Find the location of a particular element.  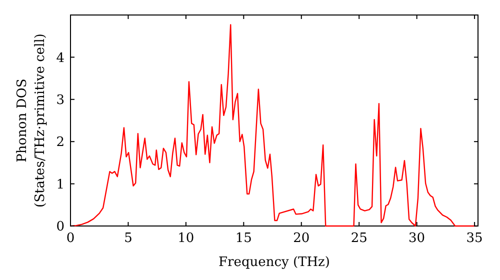

y-tick-label: 1 is located at coordinates (60, 184).